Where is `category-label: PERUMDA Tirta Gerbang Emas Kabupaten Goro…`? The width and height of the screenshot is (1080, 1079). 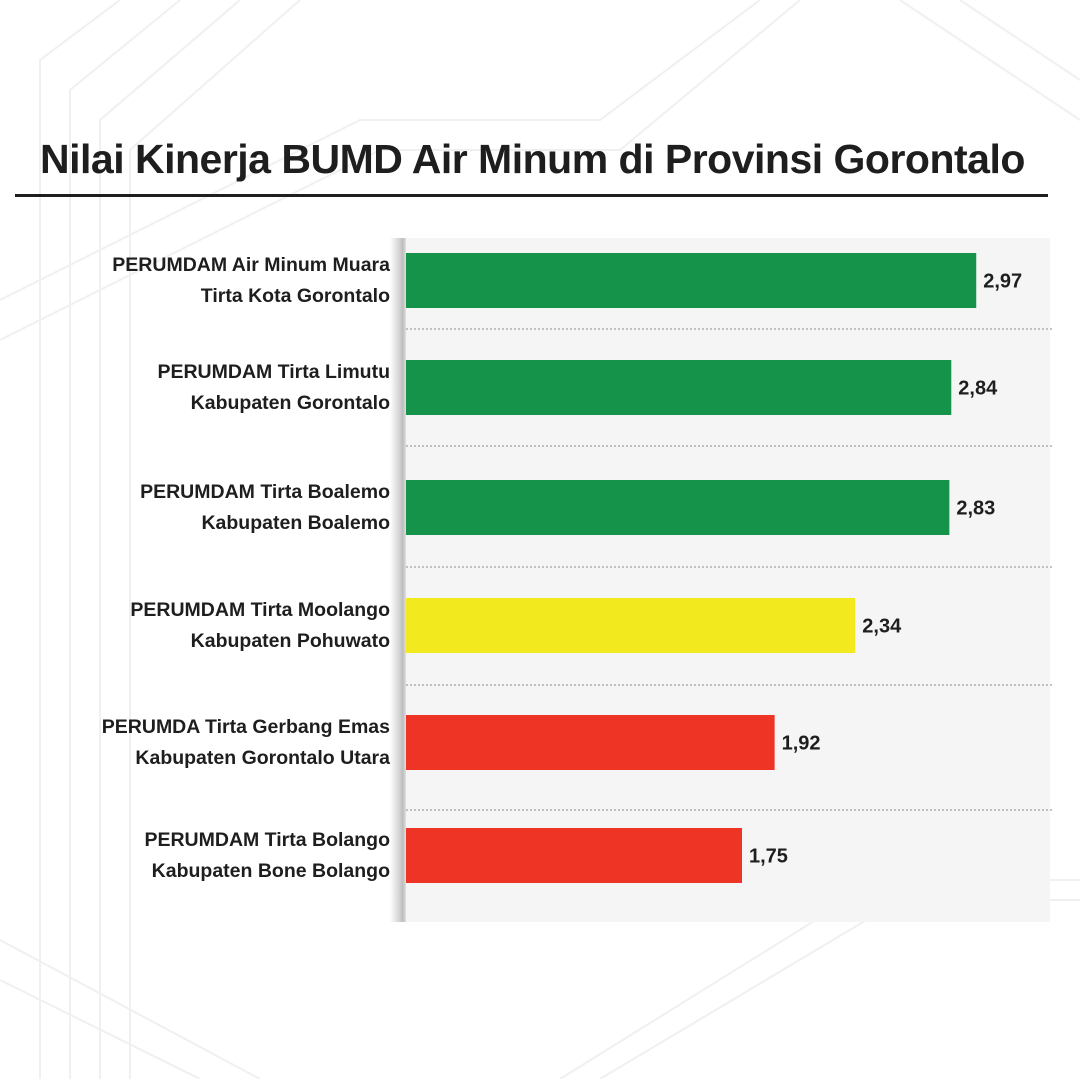 category-label: PERUMDA Tirta Gerbang Emas Kabupaten Goro… is located at coordinates (200, 743).